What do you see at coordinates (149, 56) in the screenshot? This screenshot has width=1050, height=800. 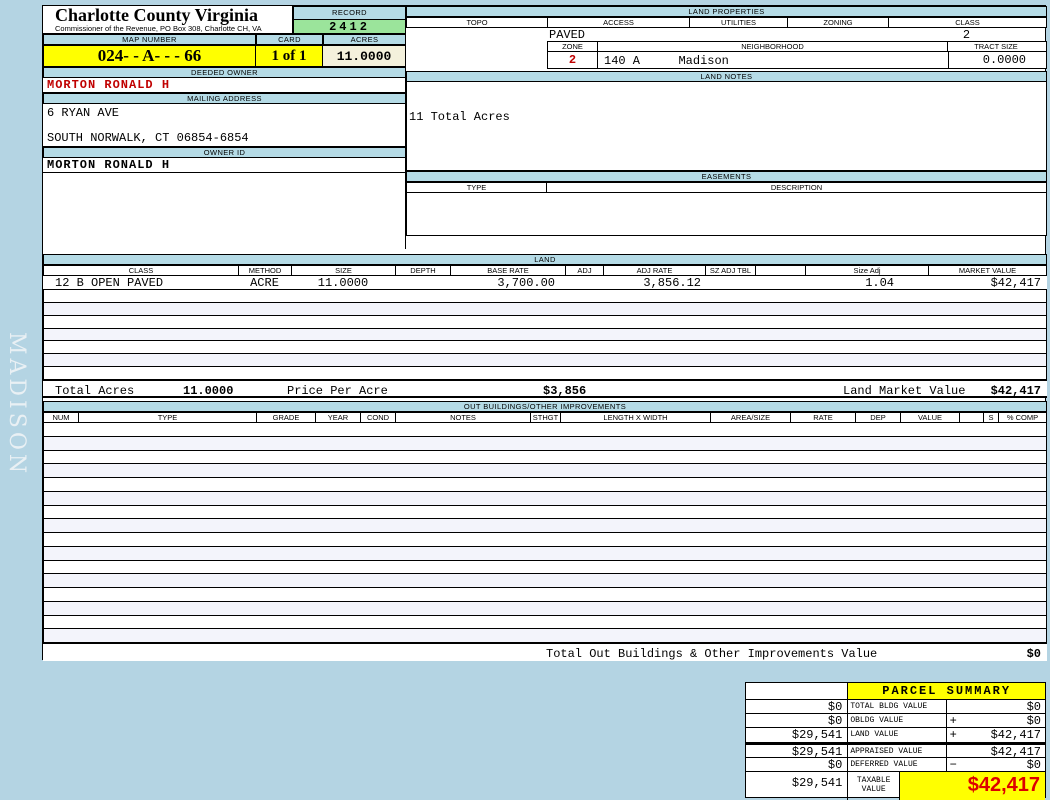 I see `map-number-value: 024- - A- - - 66` at bounding box center [149, 56].